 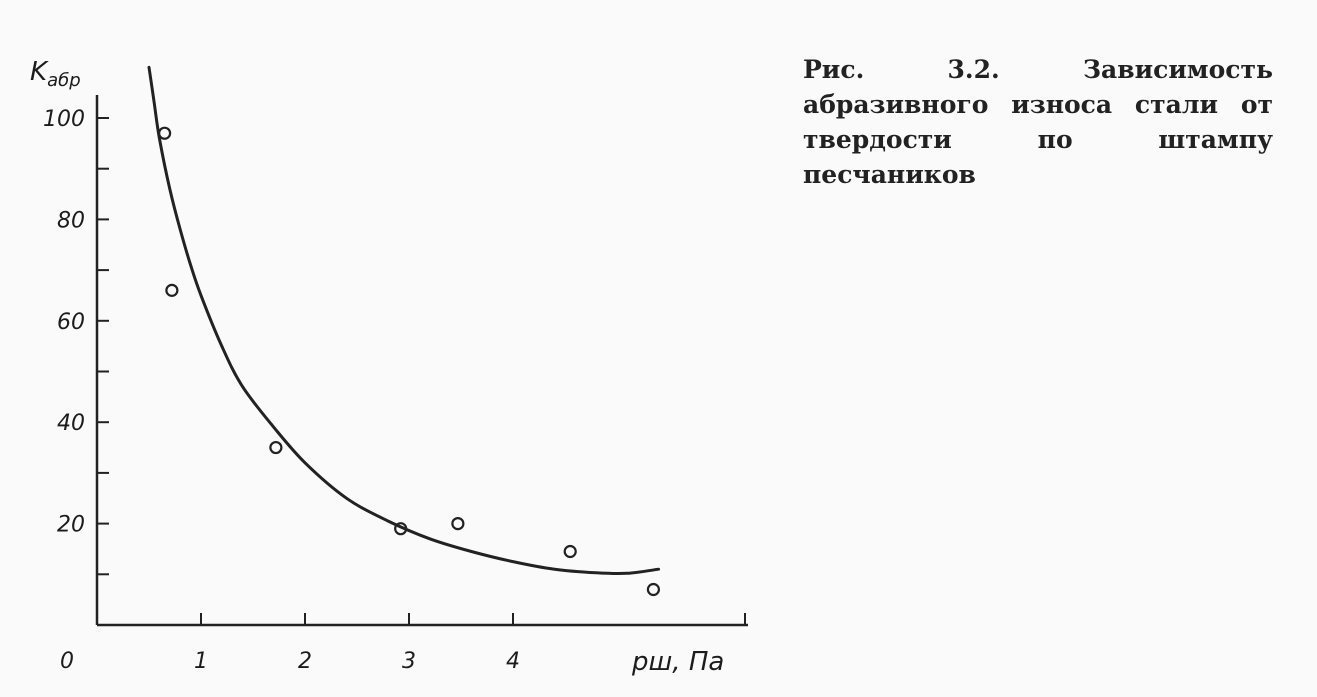 What do you see at coordinates (677, 662) in the screenshot?
I see `x-axis-title: pш, Па` at bounding box center [677, 662].